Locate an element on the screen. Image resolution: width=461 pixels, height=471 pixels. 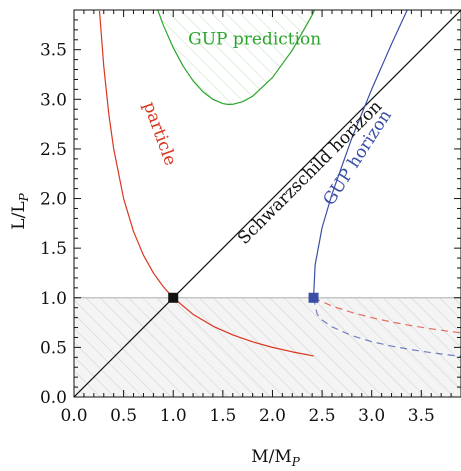
y-tick-label: 2.0 is located at coordinates (53, 200).